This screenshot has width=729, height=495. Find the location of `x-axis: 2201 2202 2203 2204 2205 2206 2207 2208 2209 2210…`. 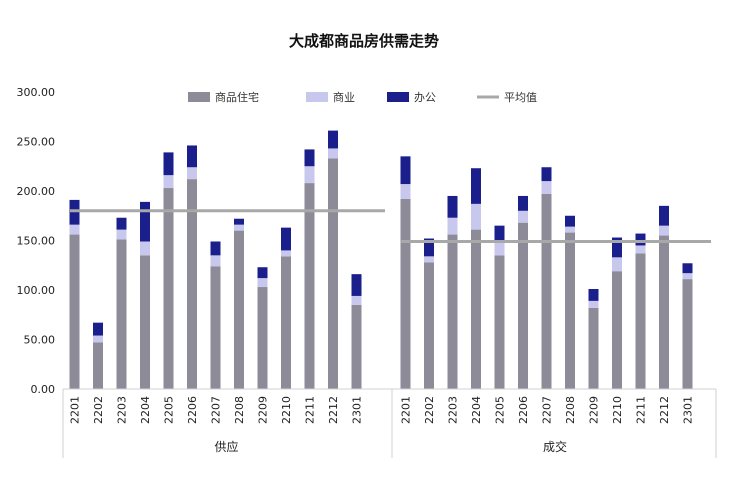

x-axis: 2201 2202 2203 2204 2205 2206 2207 2208 2209 2210… is located at coordinates (389, 423).